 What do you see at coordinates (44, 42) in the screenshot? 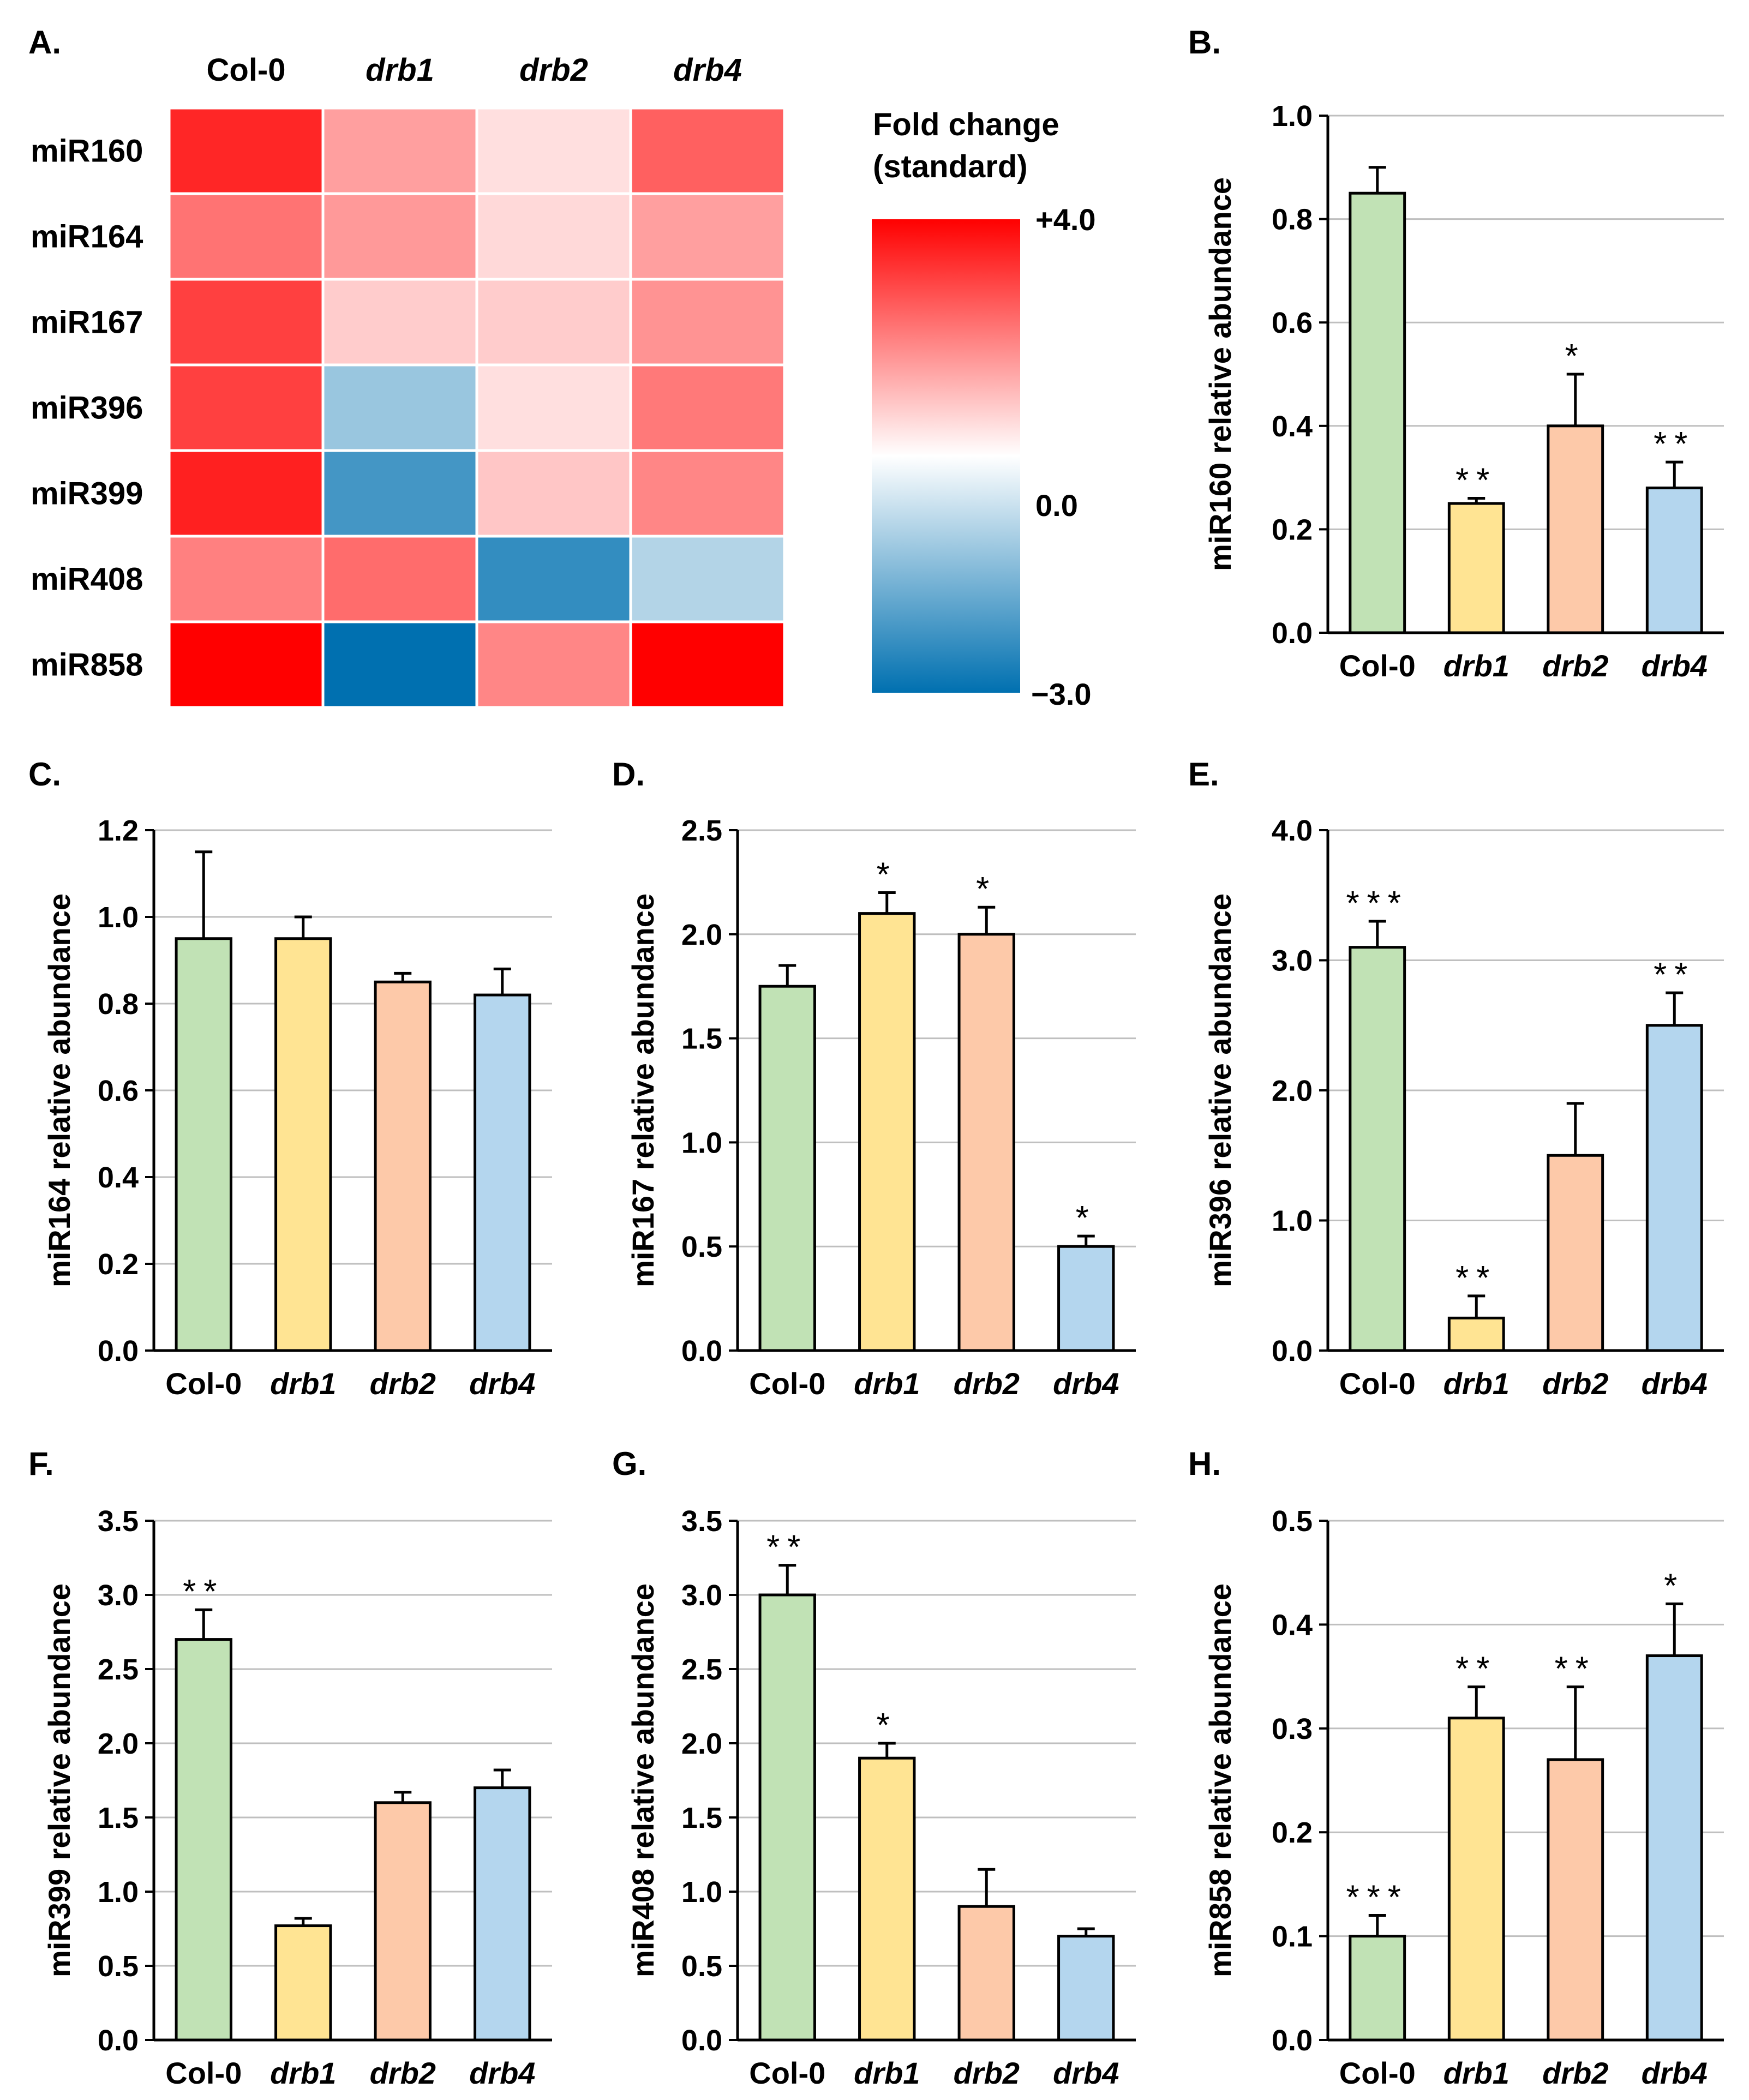
I see `panel-label-a: A.` at bounding box center [44, 42].